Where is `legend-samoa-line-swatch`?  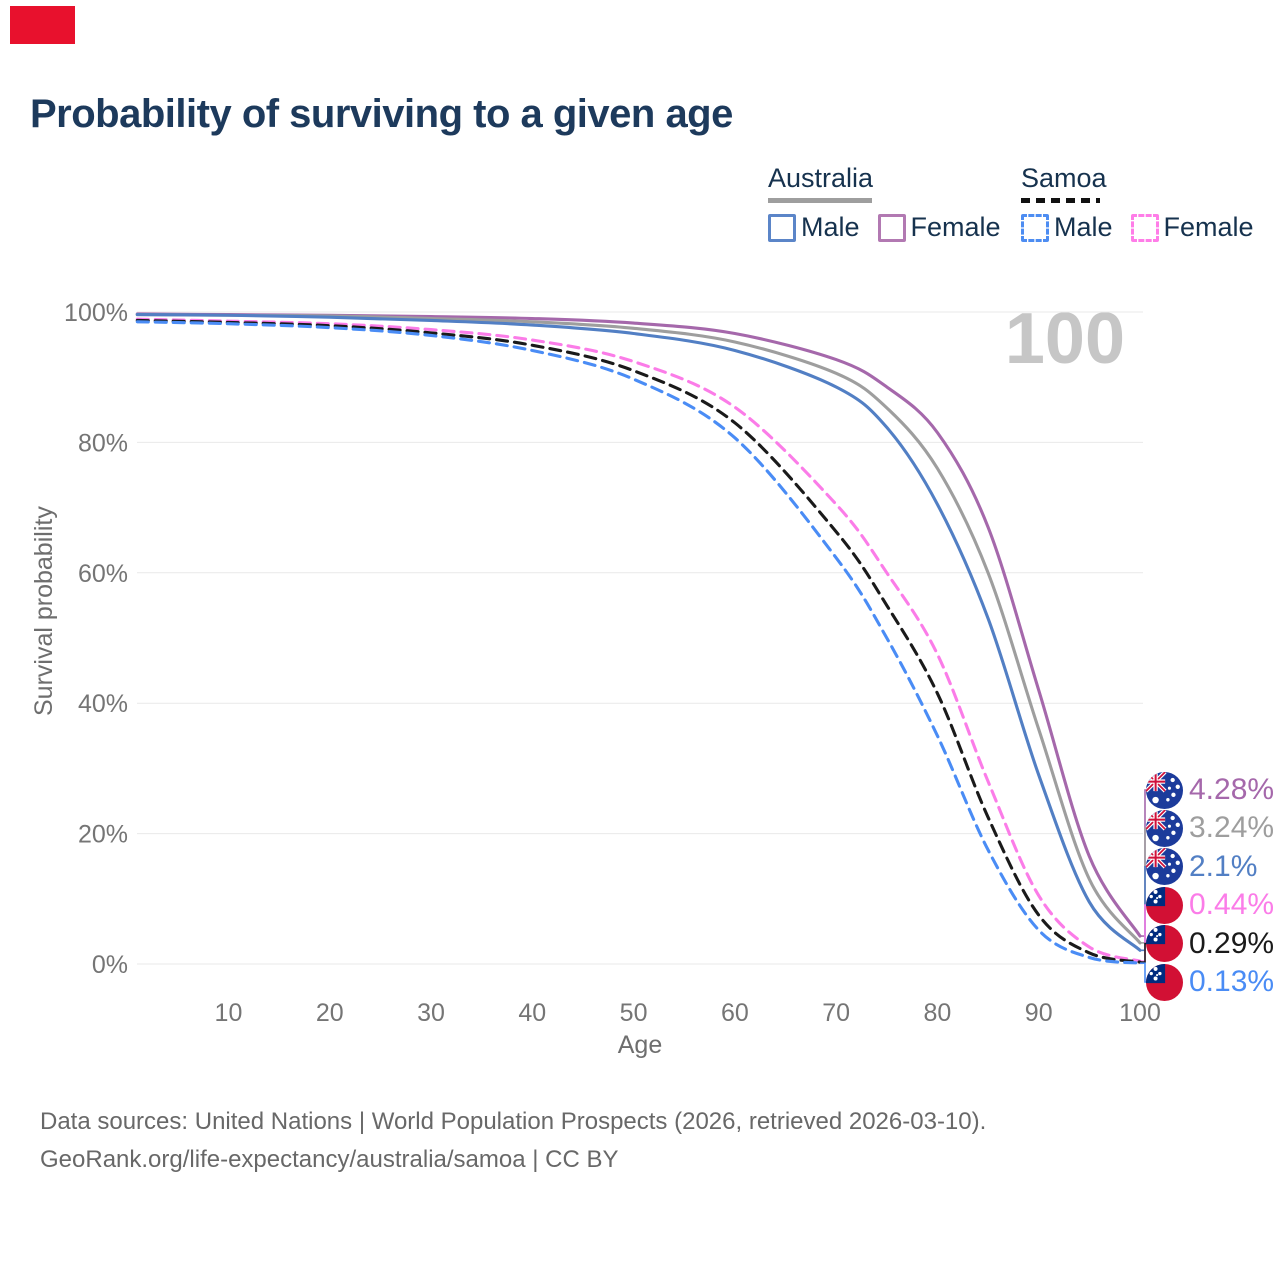
legend-samoa-line-swatch is located at coordinates (1060, 200).